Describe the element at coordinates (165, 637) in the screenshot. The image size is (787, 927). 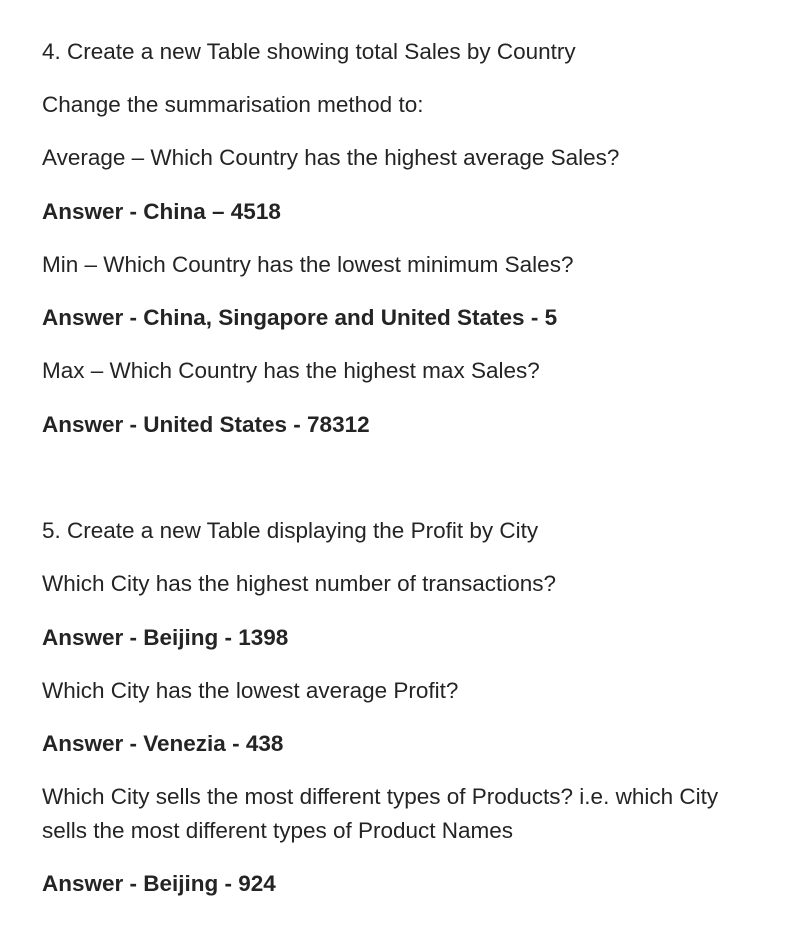
I see `answer-transactions: Answer - Beijing - 1398` at that location.